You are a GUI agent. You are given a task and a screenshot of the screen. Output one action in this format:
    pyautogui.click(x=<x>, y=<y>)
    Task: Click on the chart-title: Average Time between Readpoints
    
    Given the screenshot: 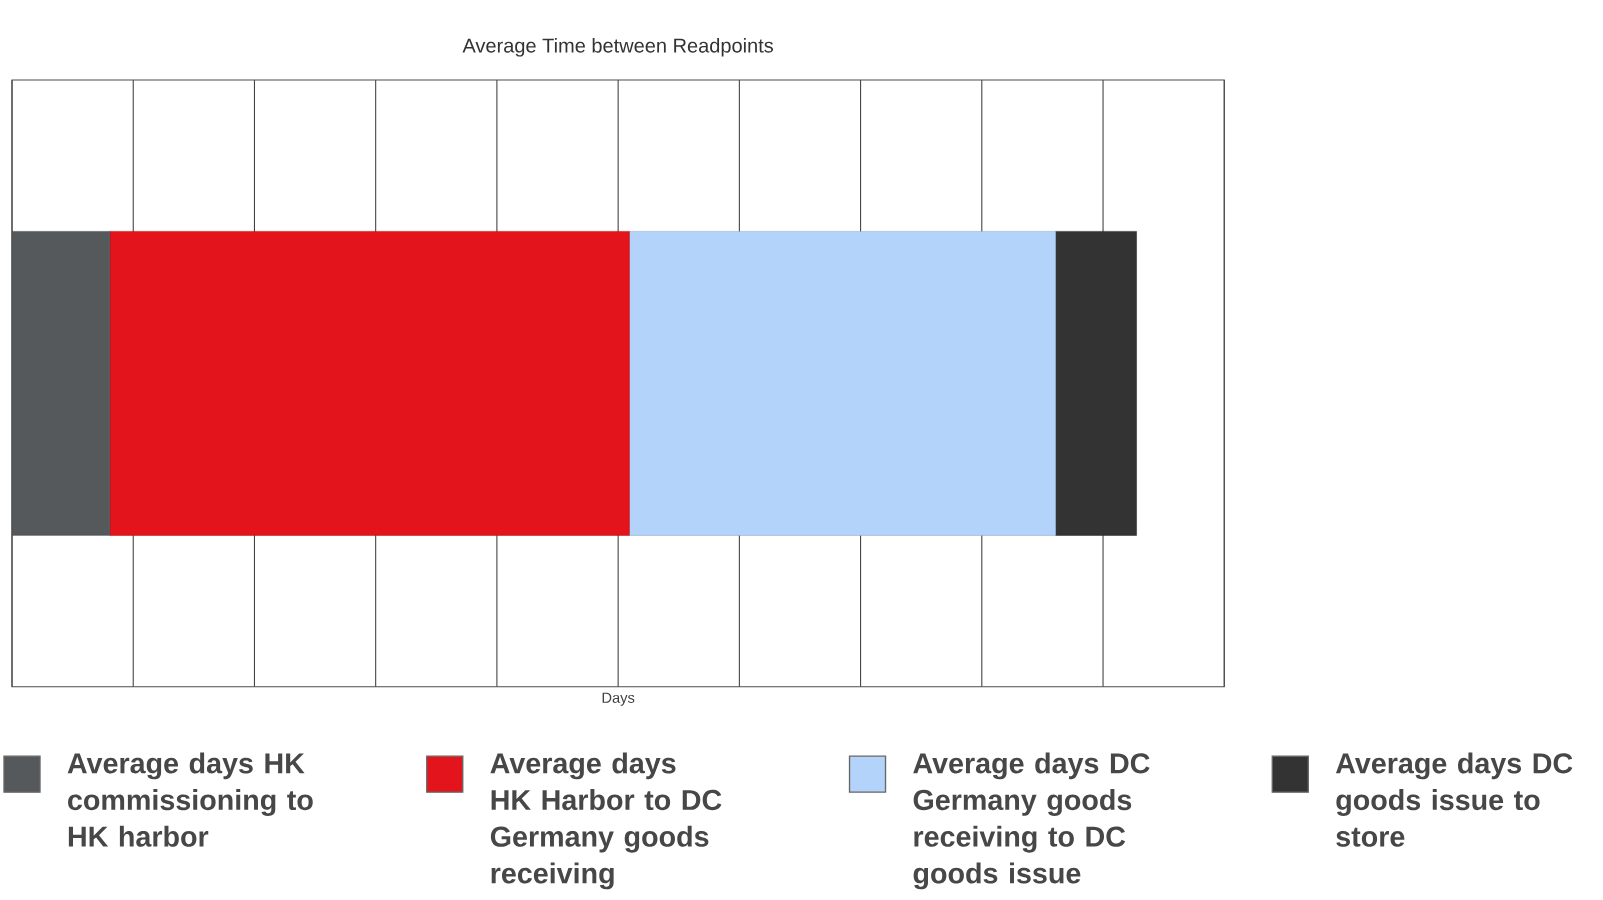 What is the action you would take?
    pyautogui.click(x=618, y=47)
    